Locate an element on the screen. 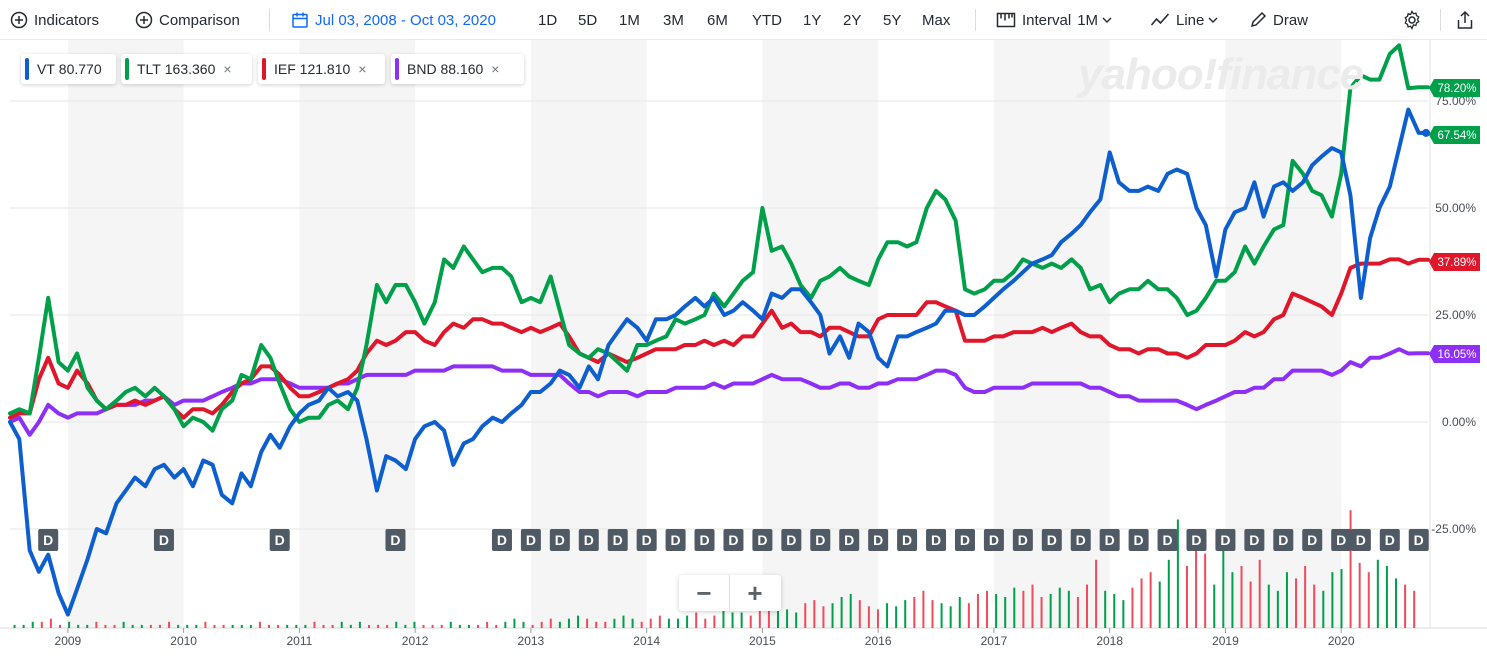 The image size is (1487, 657). y-tick-label: -25.00% is located at coordinates (1453, 529).